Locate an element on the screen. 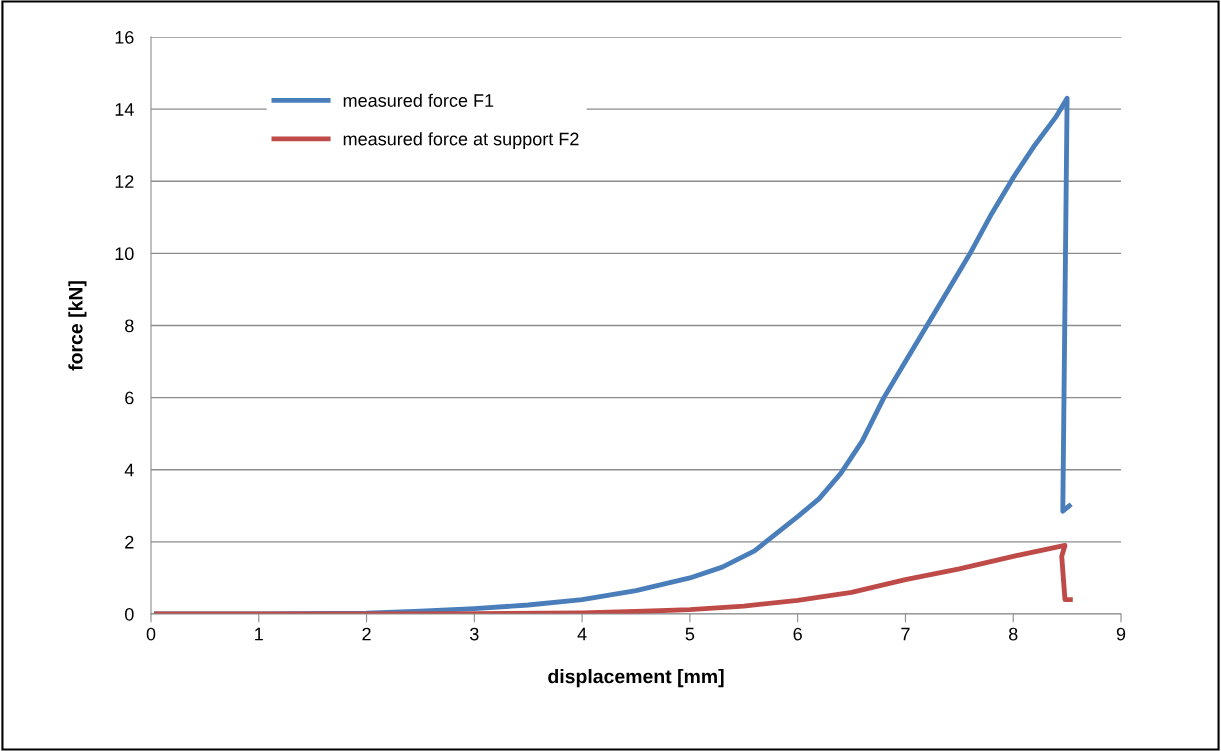  x-tick-label: 4 is located at coordinates (582, 634).